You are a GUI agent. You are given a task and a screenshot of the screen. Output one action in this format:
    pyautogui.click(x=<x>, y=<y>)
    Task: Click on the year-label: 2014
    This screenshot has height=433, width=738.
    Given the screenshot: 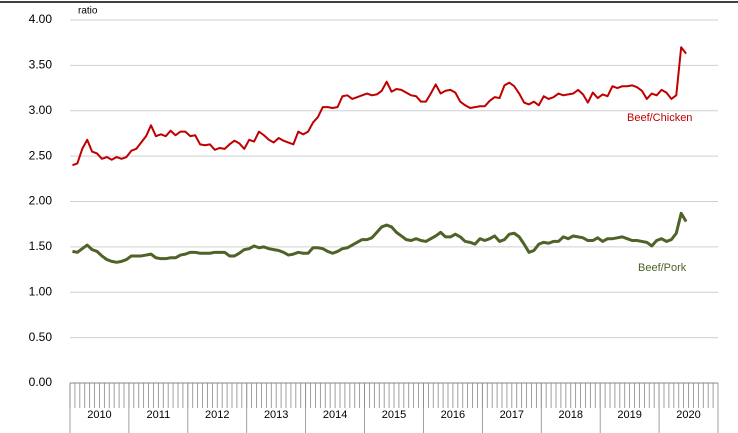 What is the action you would take?
    pyautogui.click(x=335, y=415)
    